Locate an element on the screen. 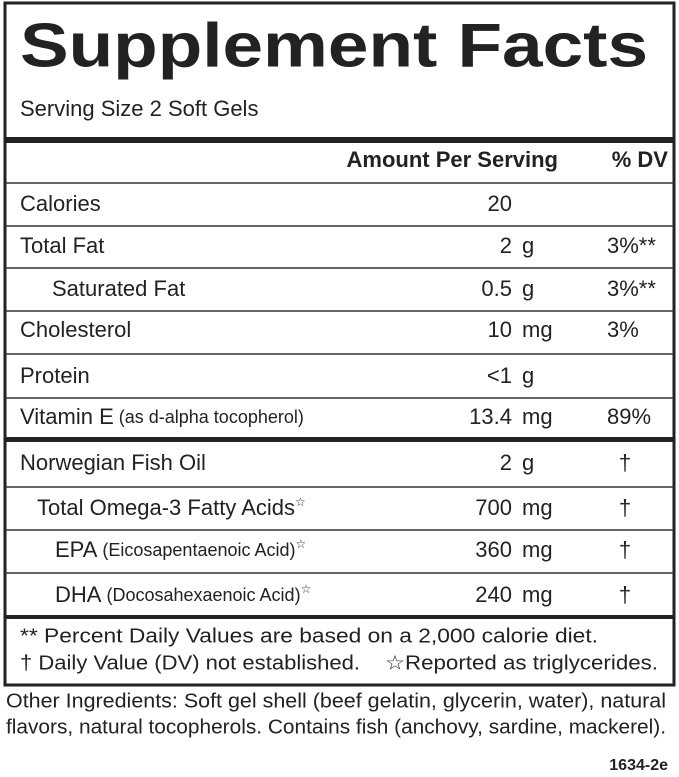 The image size is (679, 777). nutrient-label: Norwegian Fish Oil is located at coordinates (113, 462).